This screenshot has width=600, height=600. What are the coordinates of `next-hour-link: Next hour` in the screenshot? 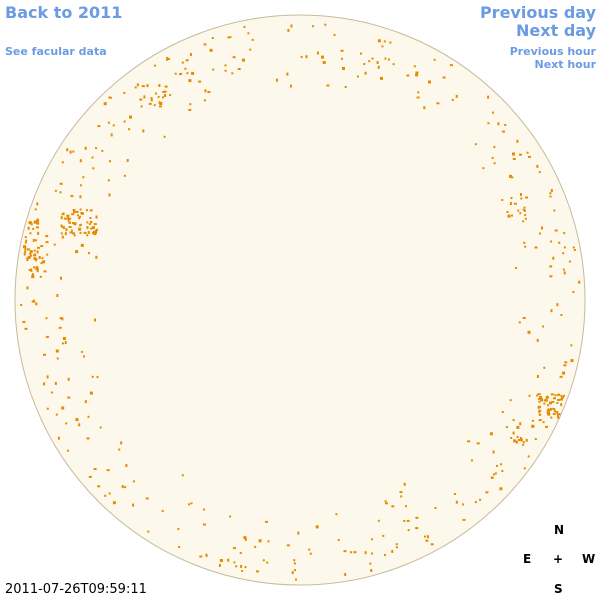 It's located at (565, 64).